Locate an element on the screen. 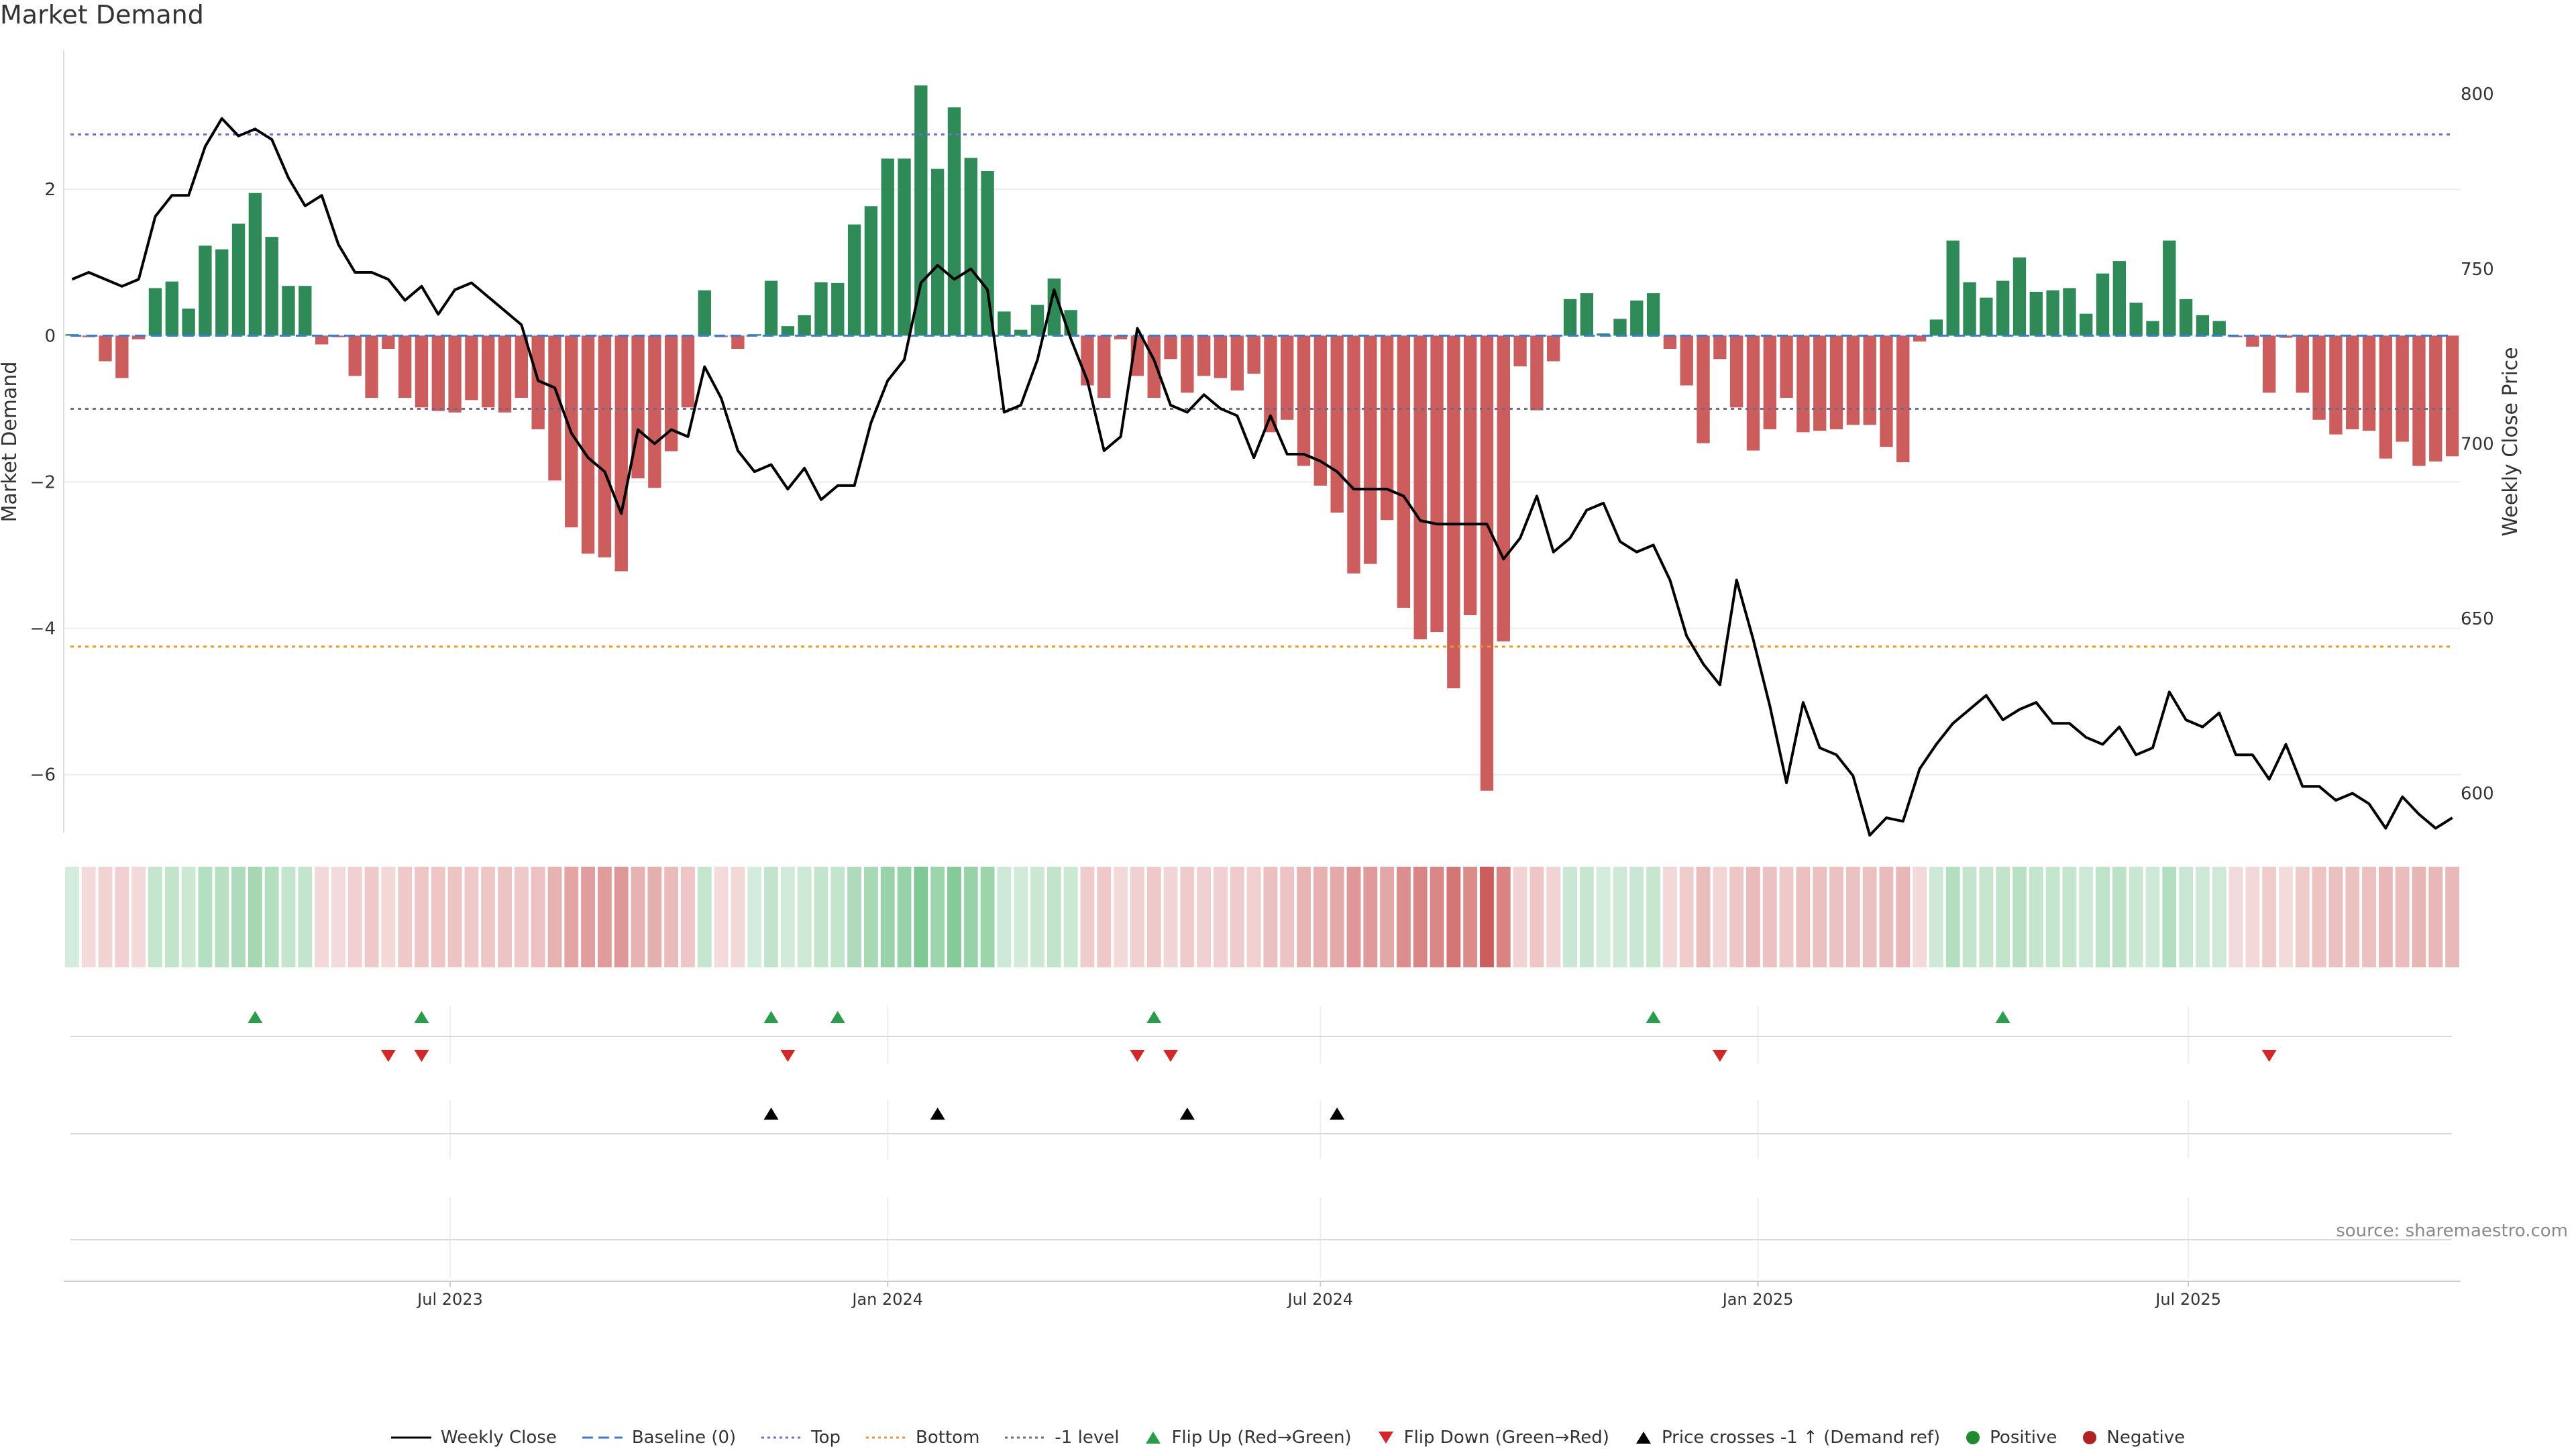 This screenshot has width=2576, height=1449. flip-up-triangle-icon is located at coordinates (1153, 1438).